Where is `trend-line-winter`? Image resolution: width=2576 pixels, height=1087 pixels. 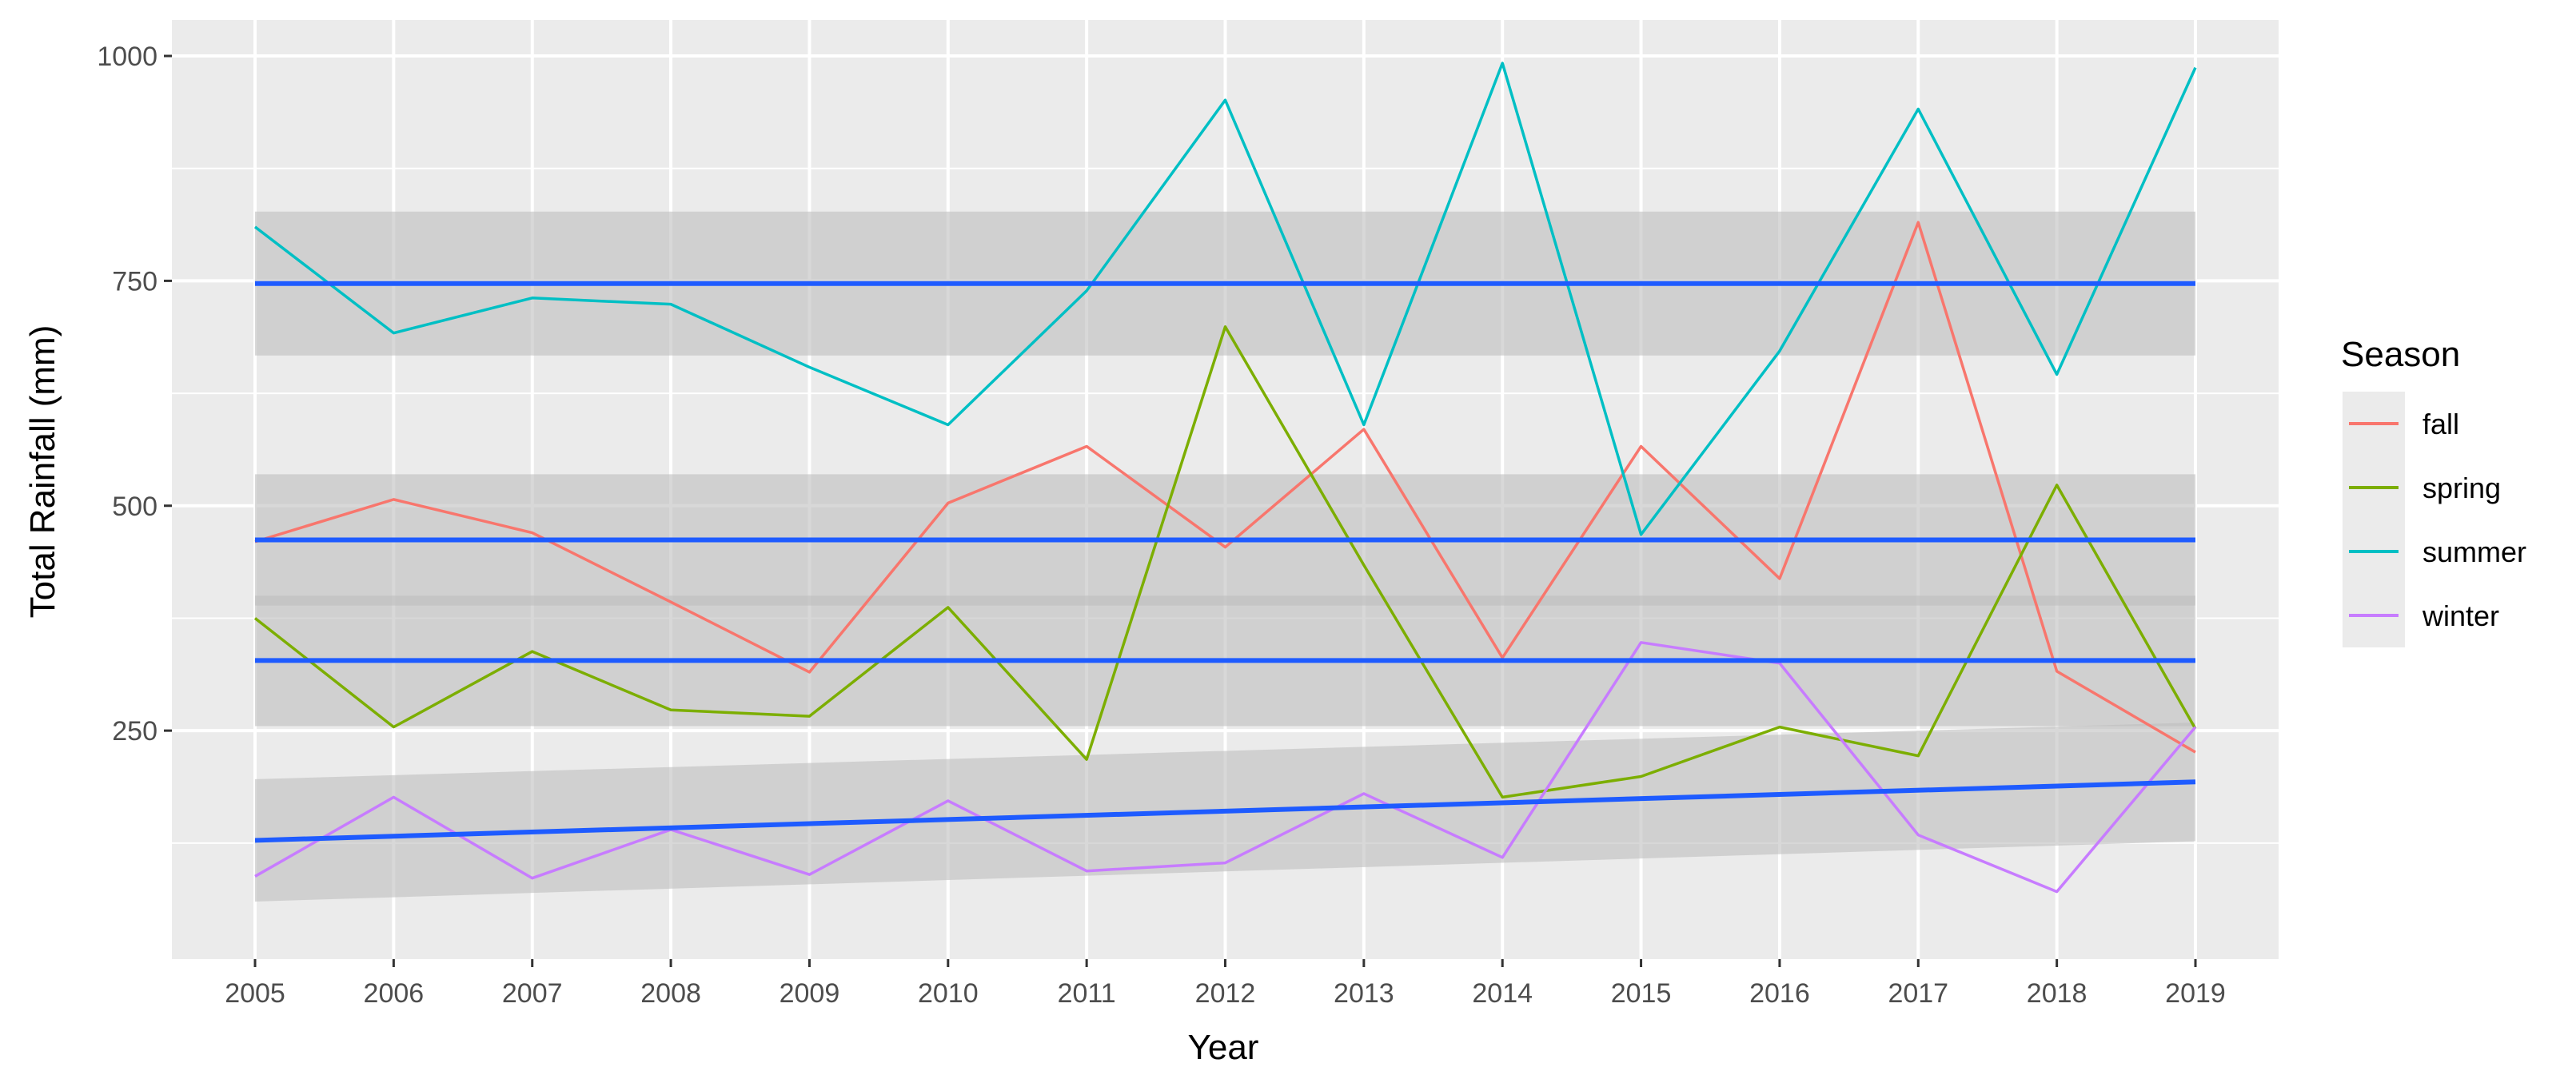
trend-line-winter is located at coordinates (1225, 811).